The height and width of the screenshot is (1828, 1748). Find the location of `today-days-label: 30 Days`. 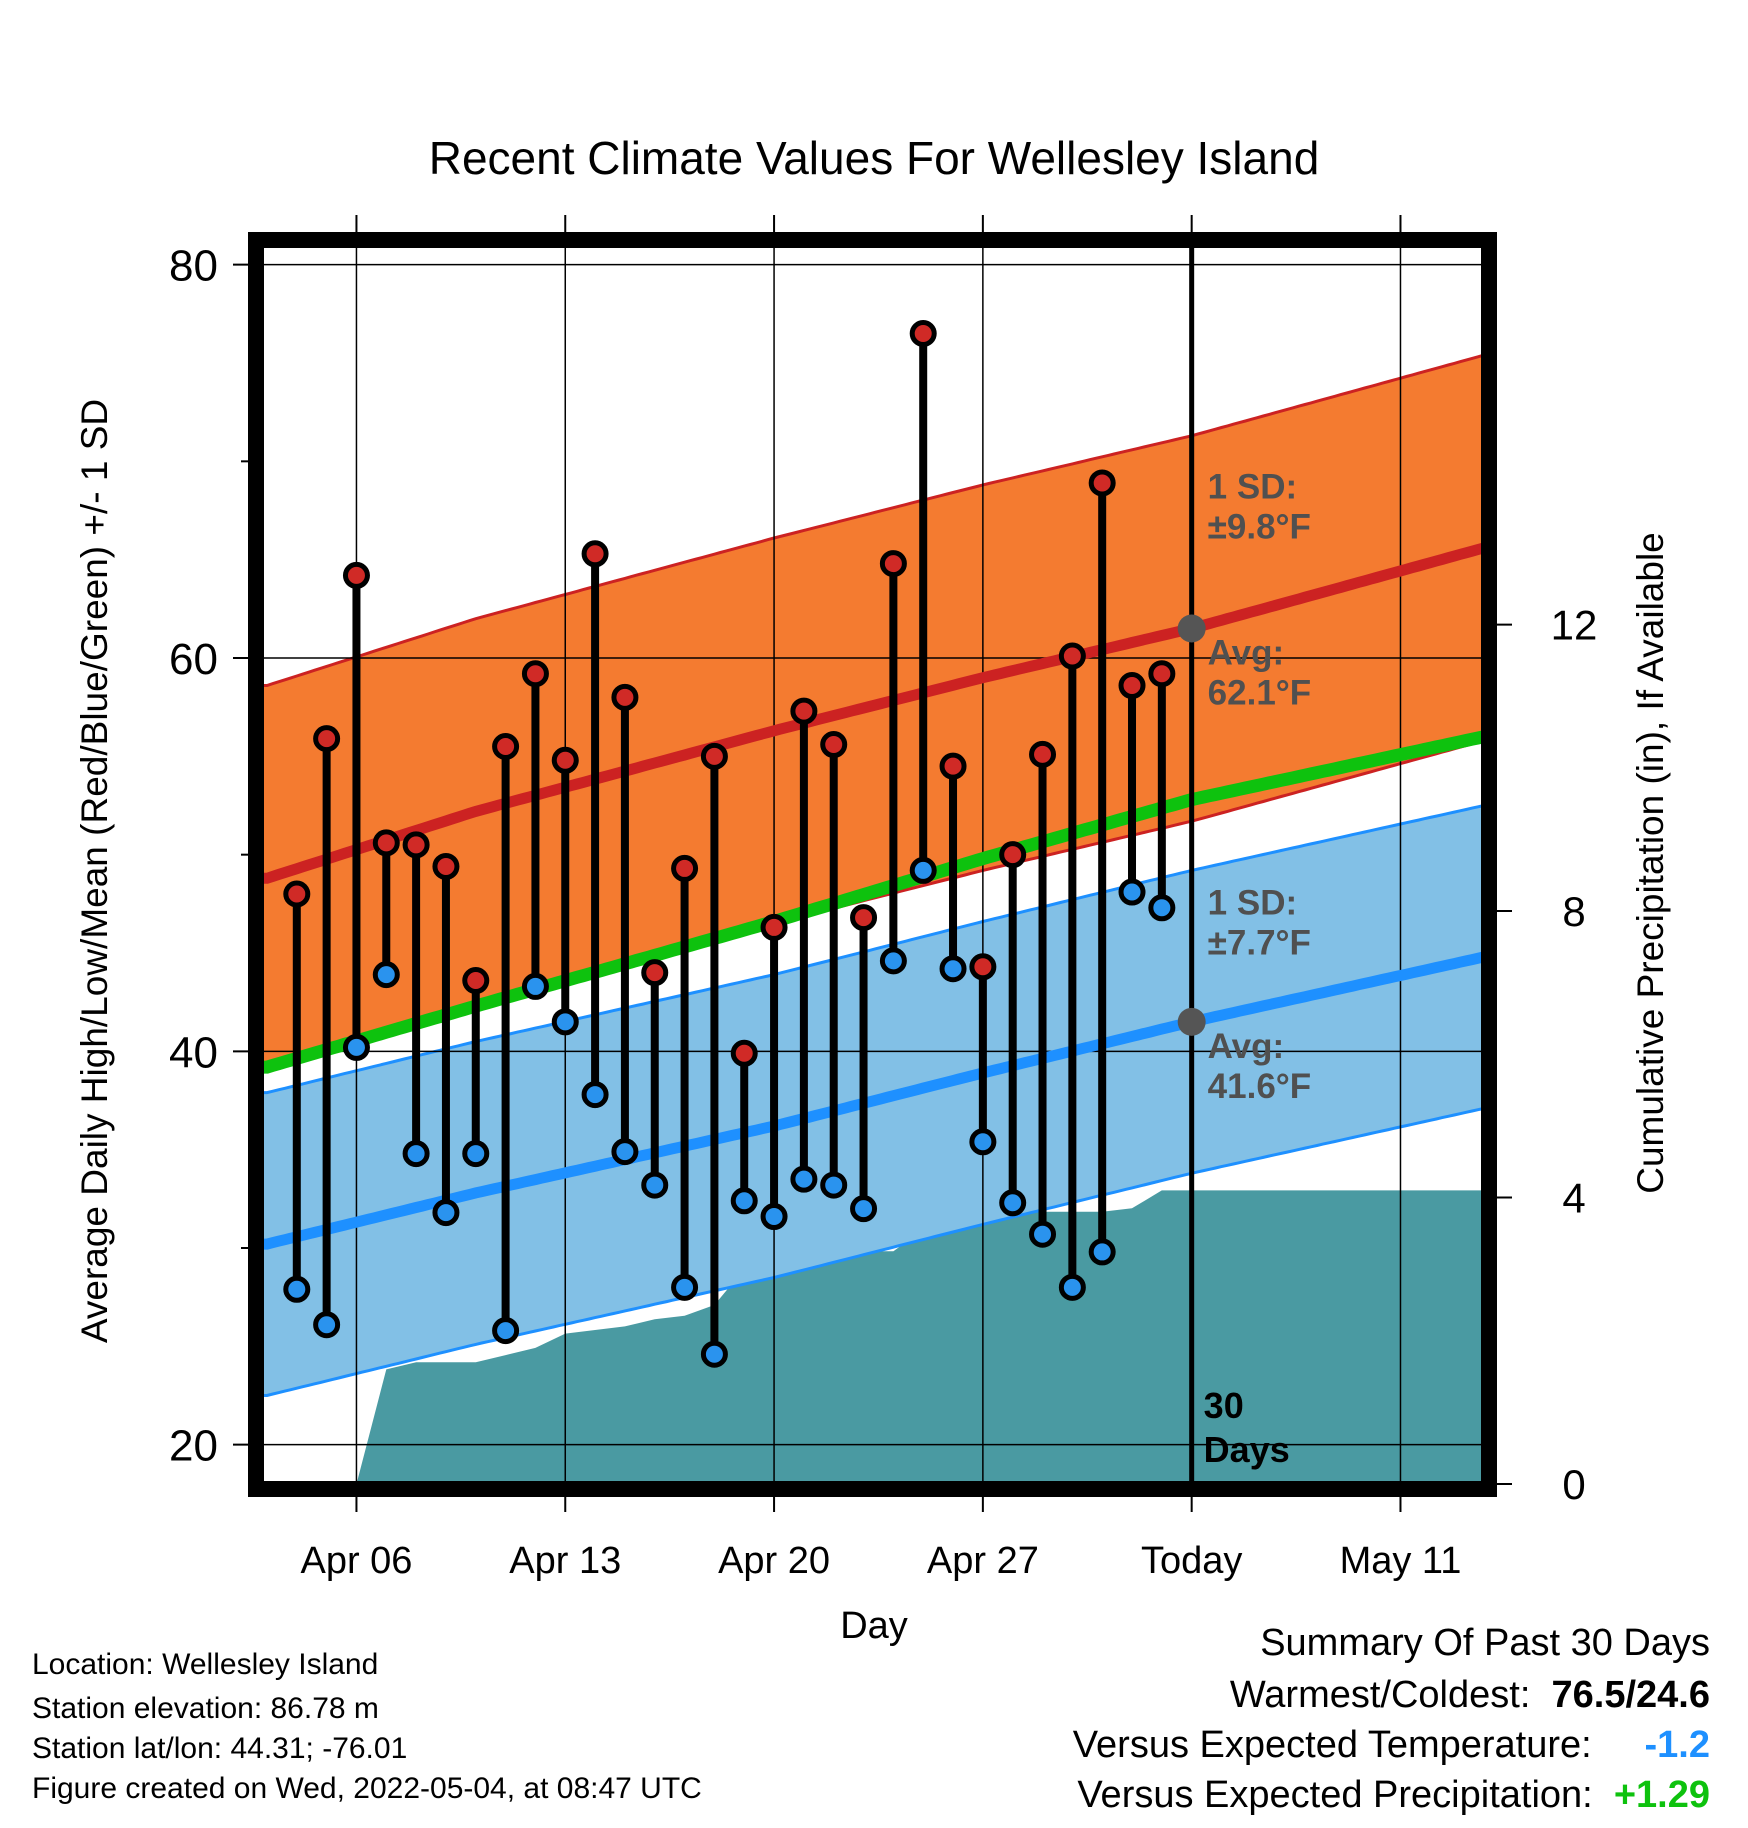

today-days-label: 30 Days is located at coordinates (1247, 1427).